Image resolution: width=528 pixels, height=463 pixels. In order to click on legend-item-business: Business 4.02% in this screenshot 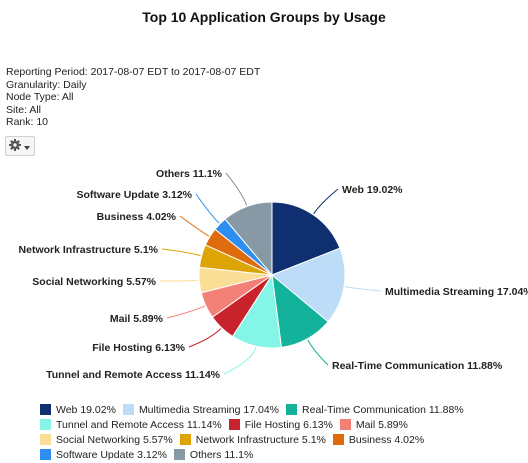, I will do `click(378, 439)`.